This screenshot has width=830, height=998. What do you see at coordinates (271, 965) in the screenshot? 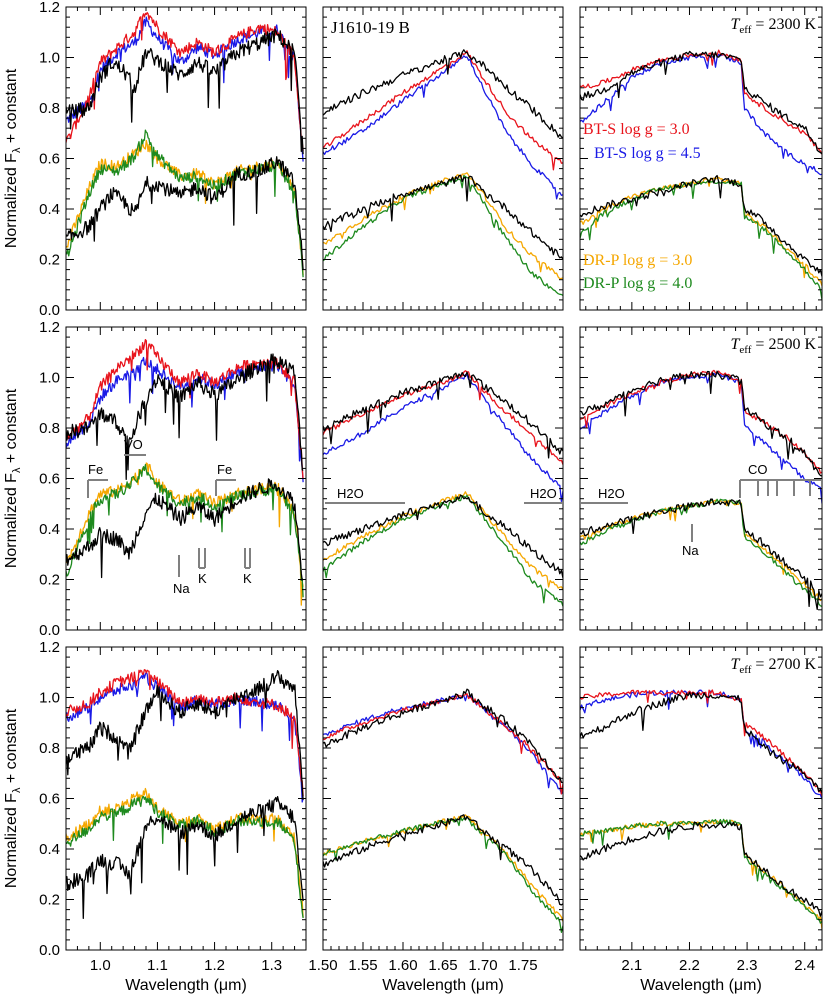
I see `x-tick-label: 1.3` at bounding box center [271, 965].